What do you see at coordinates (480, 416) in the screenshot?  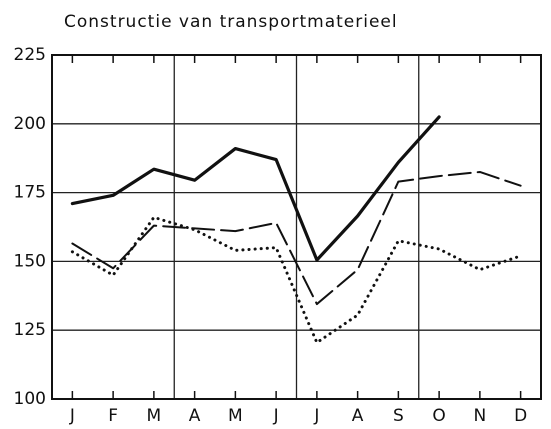 I see `x-tick-label: N` at bounding box center [480, 416].